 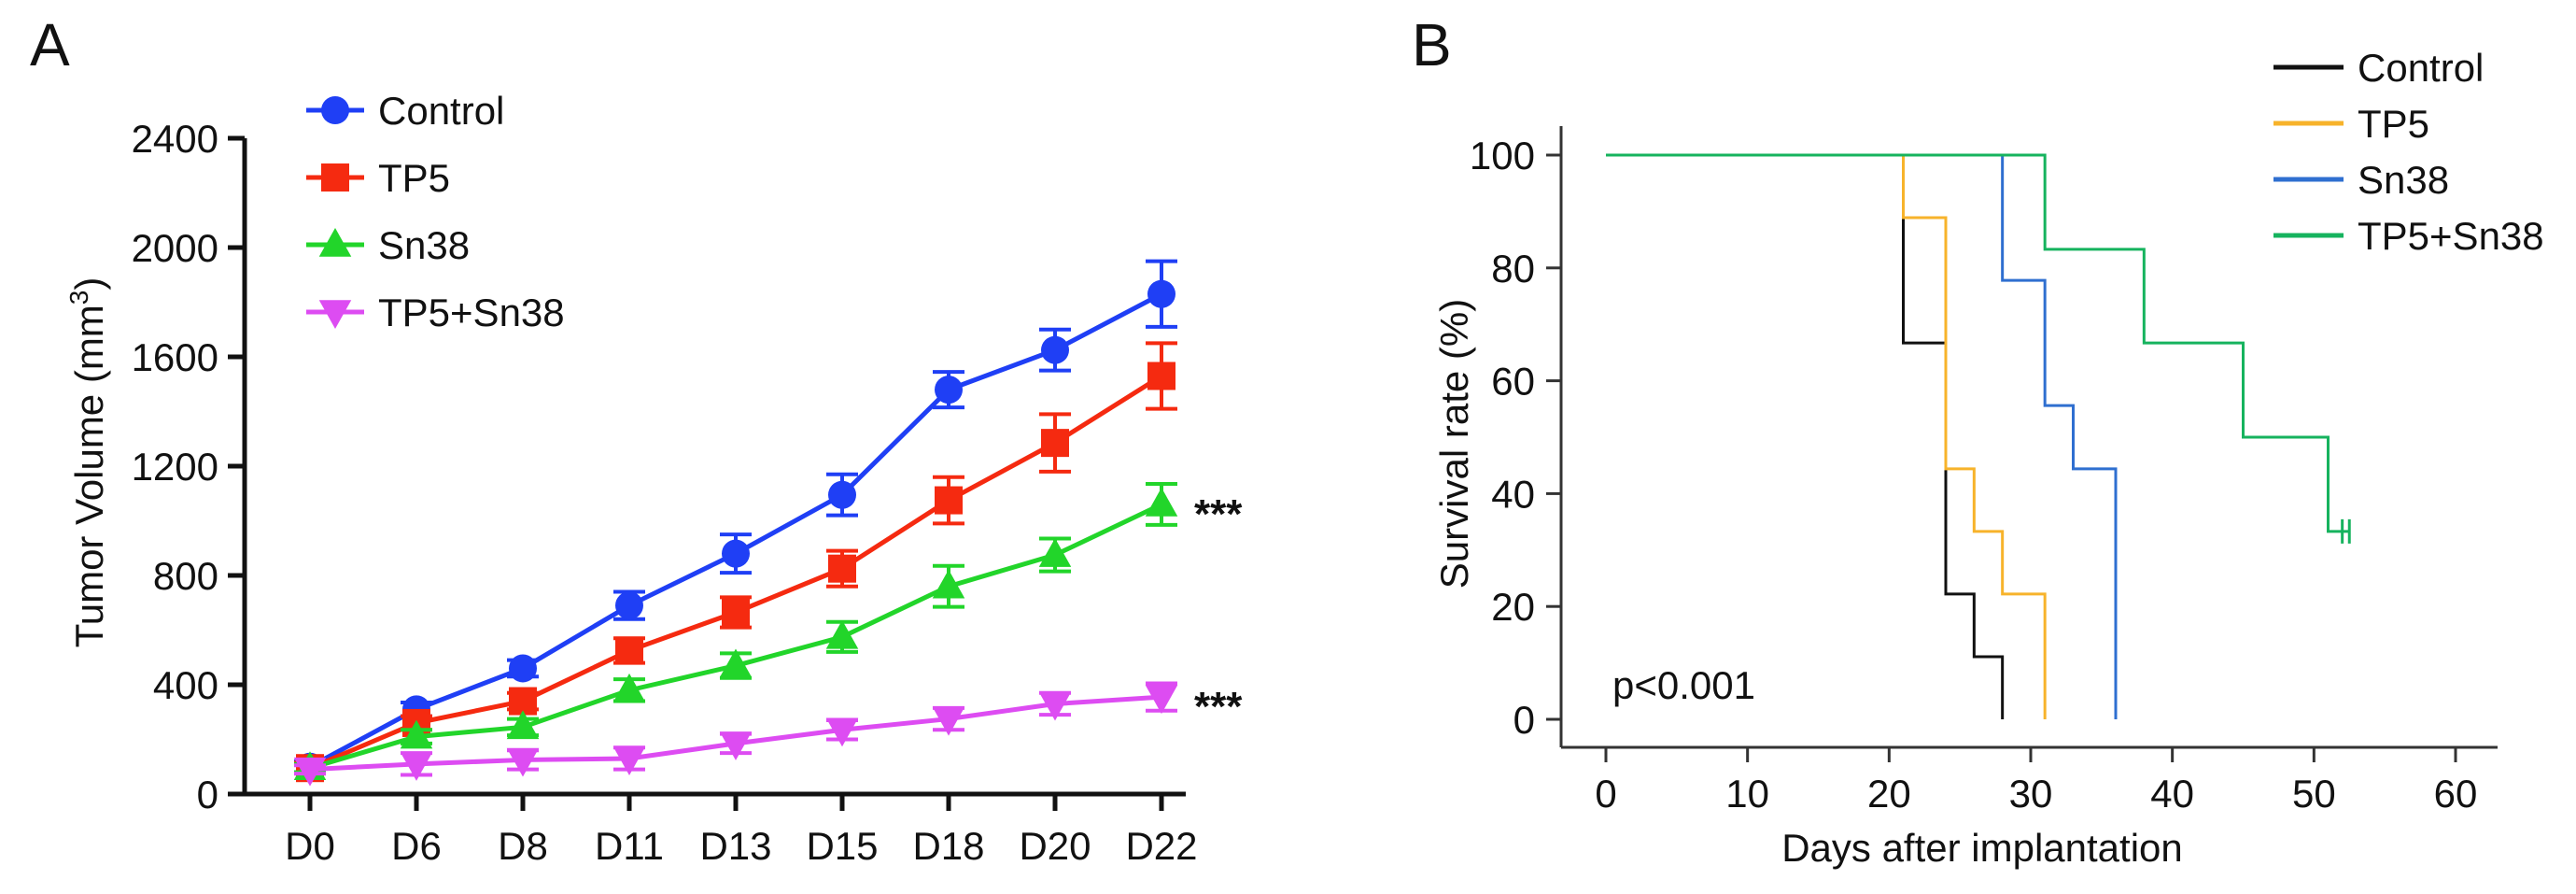 What do you see at coordinates (89, 476) in the screenshot?
I see `panel-a-y-title-text: Tumor Volume (mm` at bounding box center [89, 476].